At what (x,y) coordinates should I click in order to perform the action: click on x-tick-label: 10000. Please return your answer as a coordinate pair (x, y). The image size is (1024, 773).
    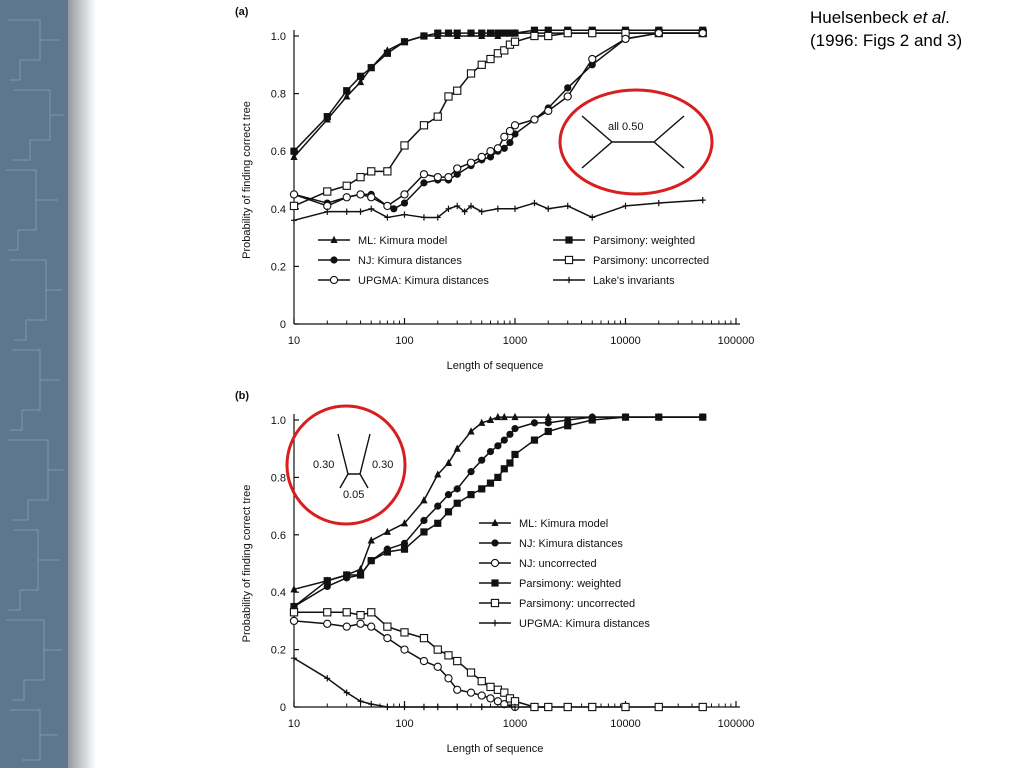
    Looking at the image, I should click on (625, 724).